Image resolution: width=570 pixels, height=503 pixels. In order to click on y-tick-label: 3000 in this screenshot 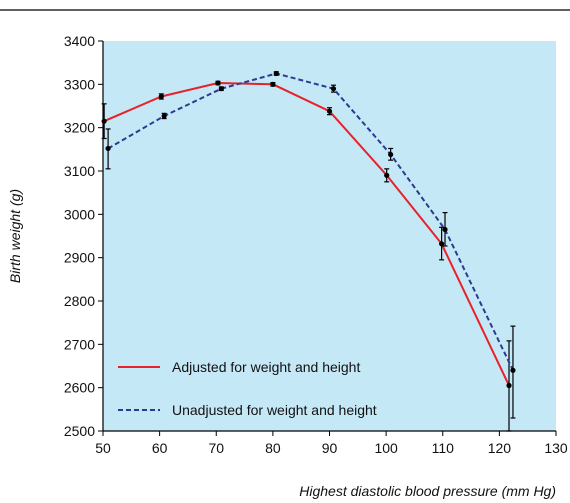, I will do `click(79, 214)`.